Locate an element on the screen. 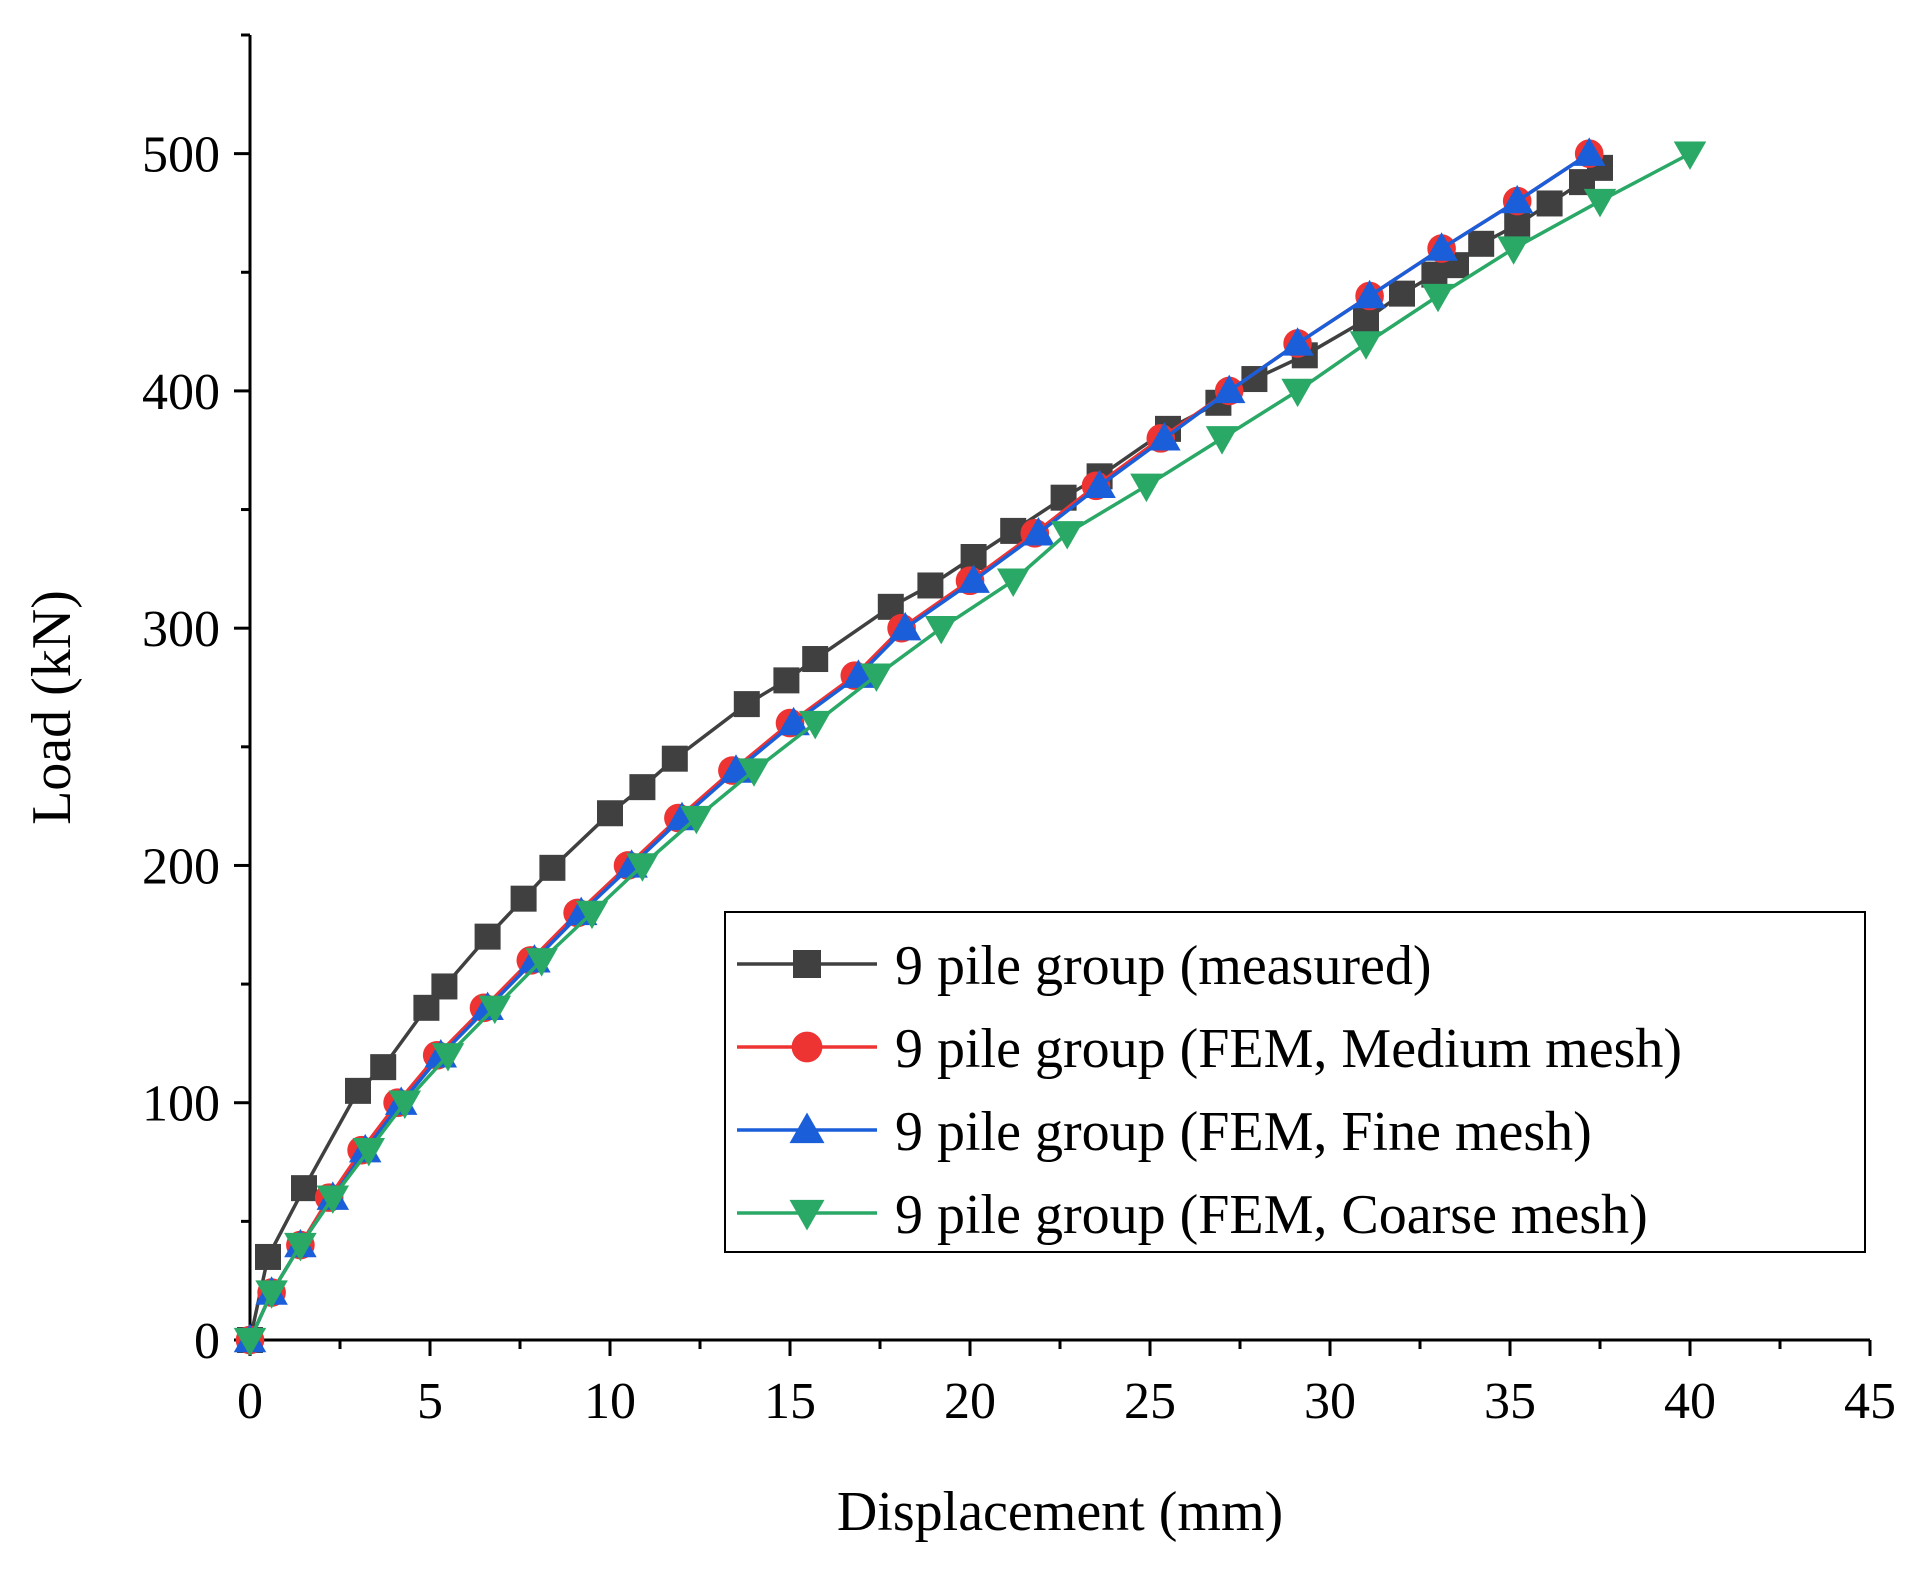 The height and width of the screenshot is (1587, 1917). x-tick-label: 5 is located at coordinates (430, 1401).